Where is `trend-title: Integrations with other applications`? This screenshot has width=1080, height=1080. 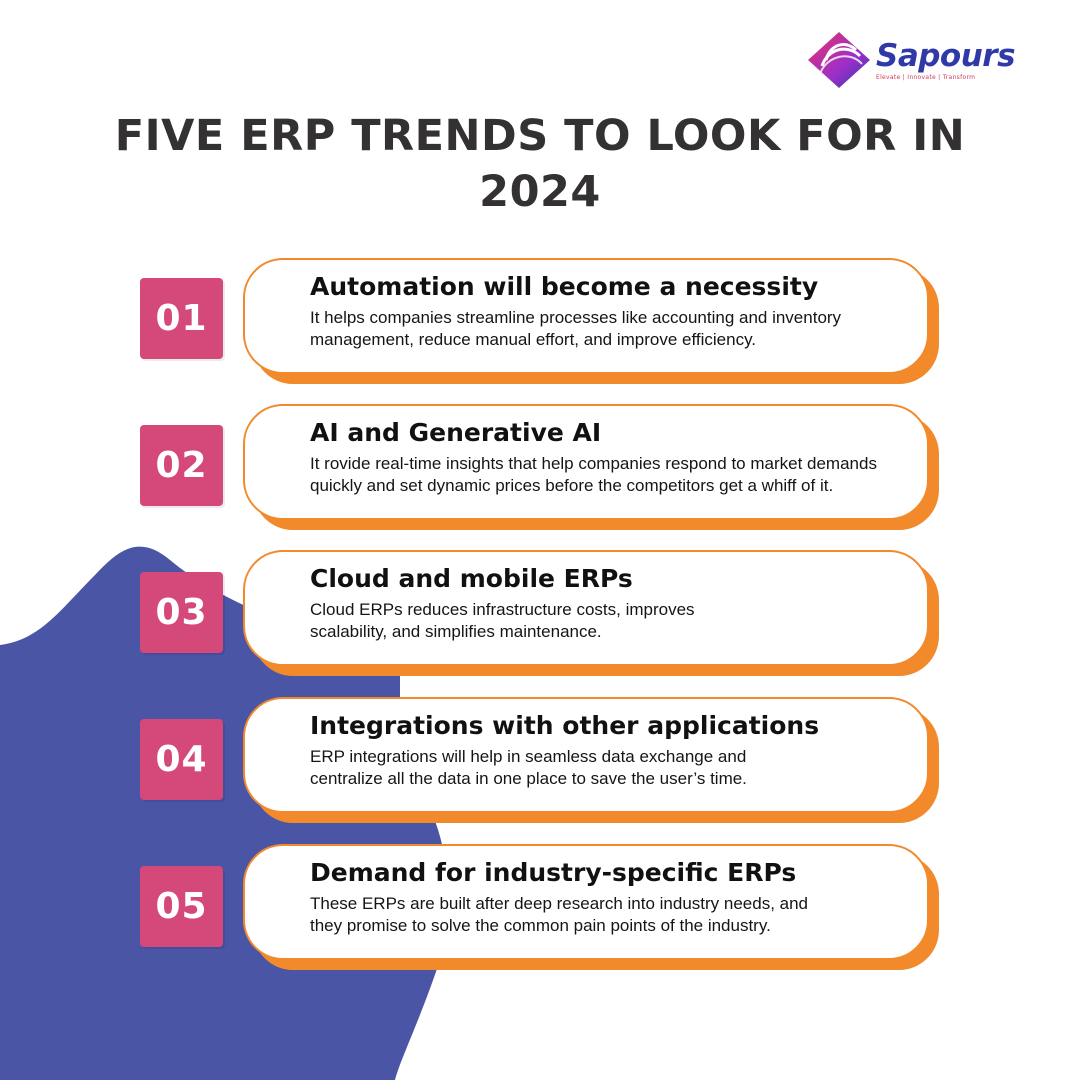
trend-title: Integrations with other applications is located at coordinates (565, 725).